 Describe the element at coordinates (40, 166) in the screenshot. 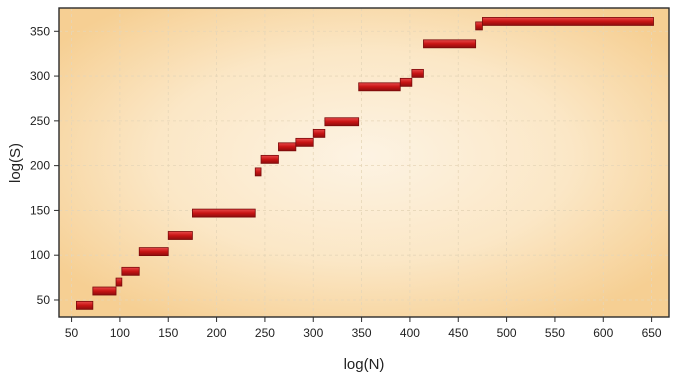

I see `y-tick-label: 200` at that location.